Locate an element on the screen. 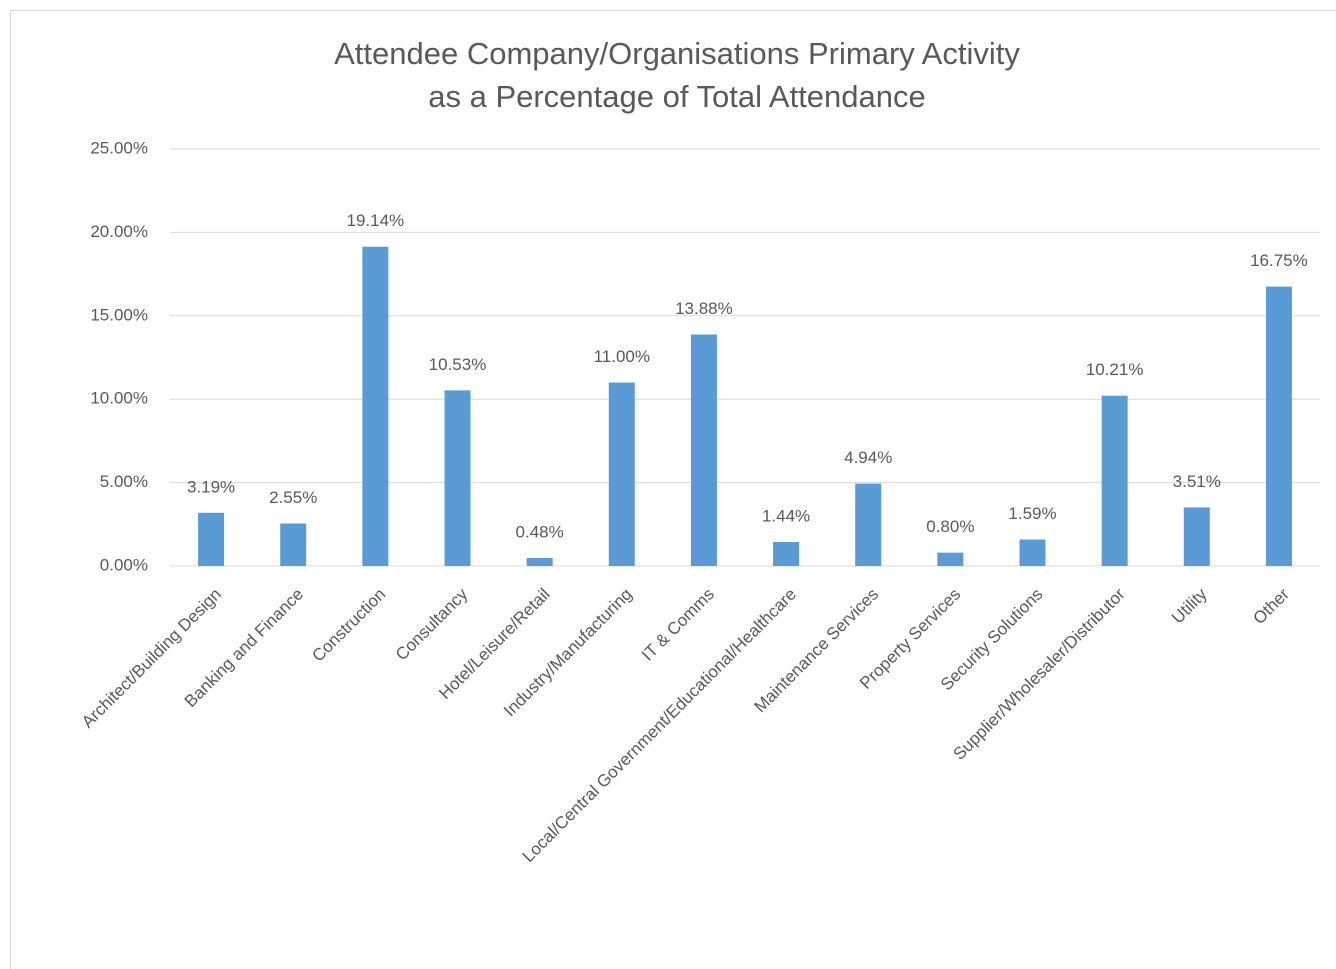  value-label: 3.19% is located at coordinates (211, 486).